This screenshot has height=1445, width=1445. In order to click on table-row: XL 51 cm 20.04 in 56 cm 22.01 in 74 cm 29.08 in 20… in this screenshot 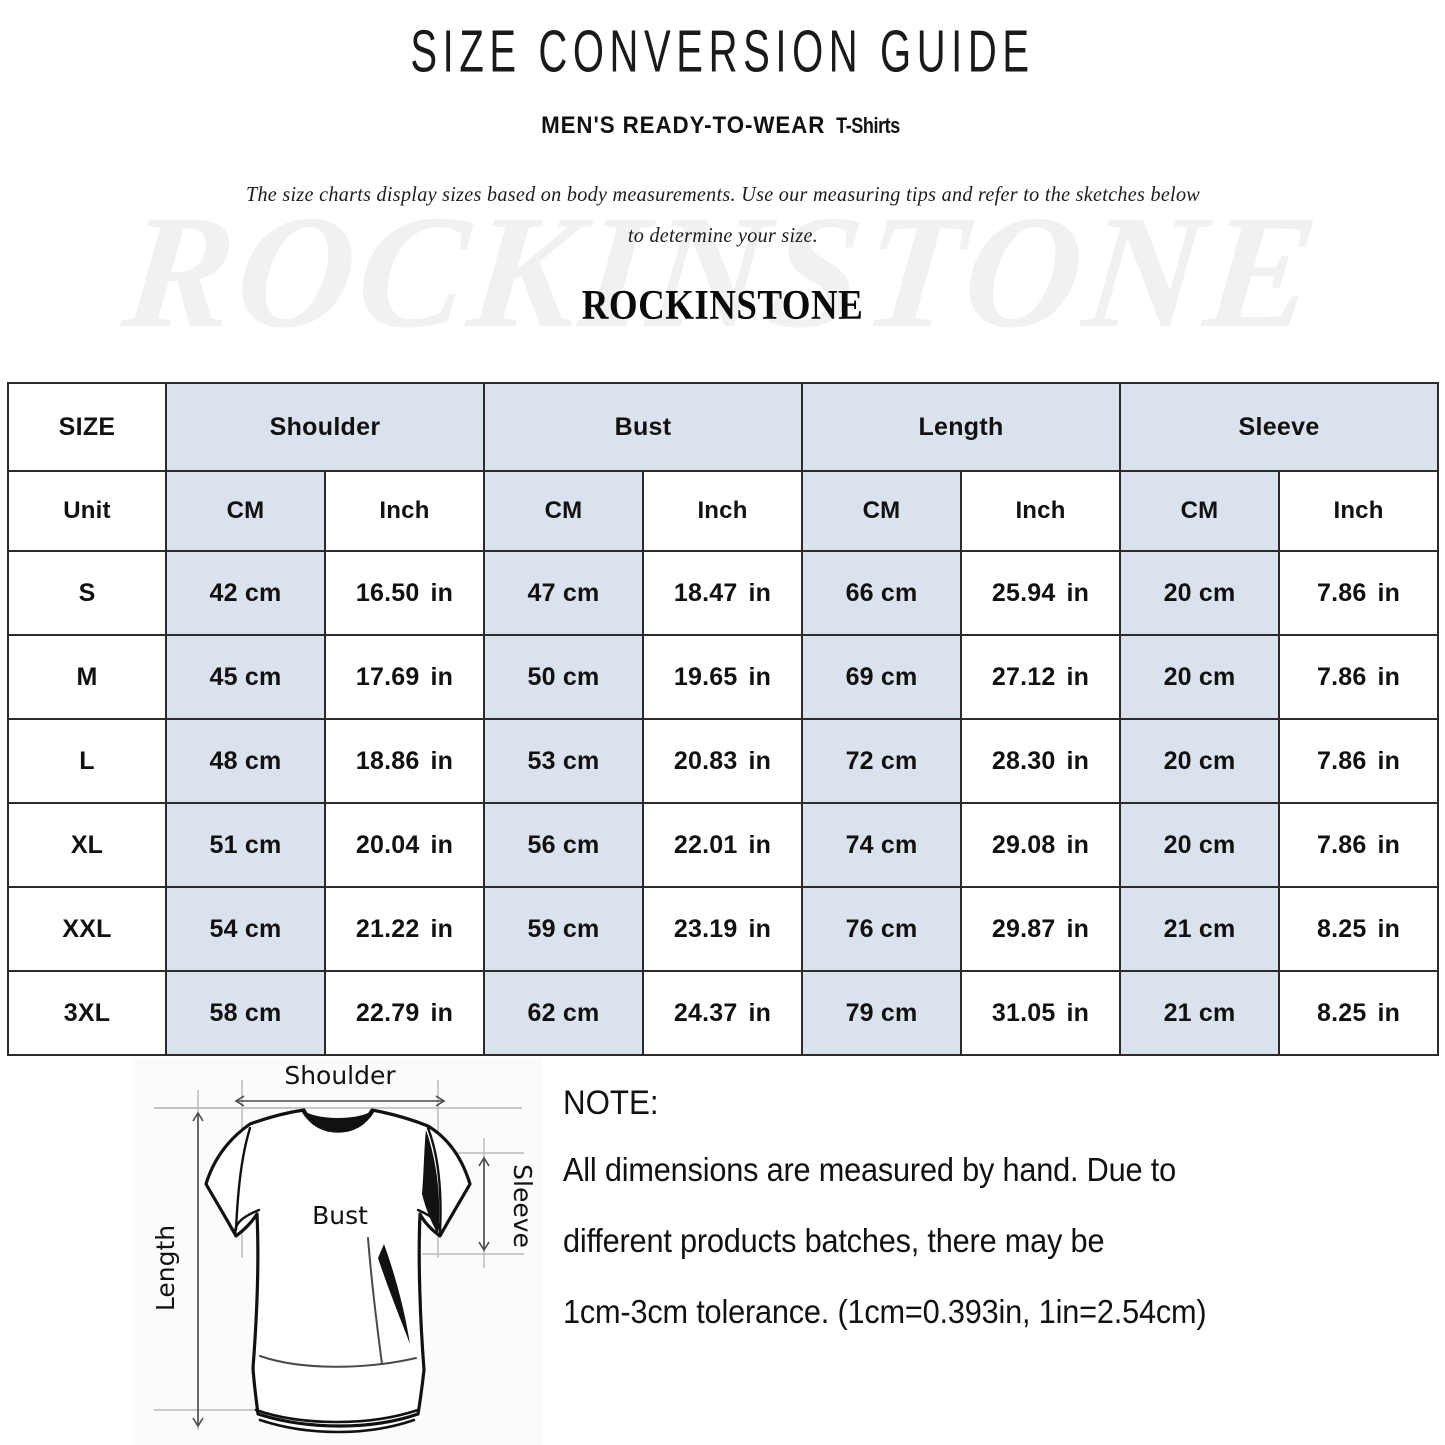, I will do `click(723, 845)`.